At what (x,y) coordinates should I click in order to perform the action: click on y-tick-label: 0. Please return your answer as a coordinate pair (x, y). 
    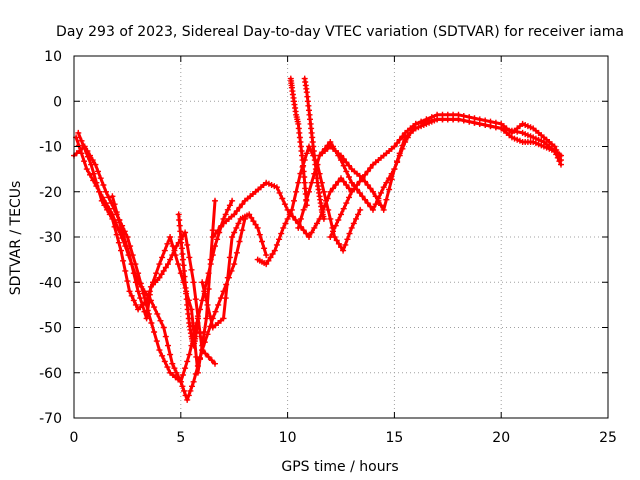
    Looking at the image, I should click on (57, 102).